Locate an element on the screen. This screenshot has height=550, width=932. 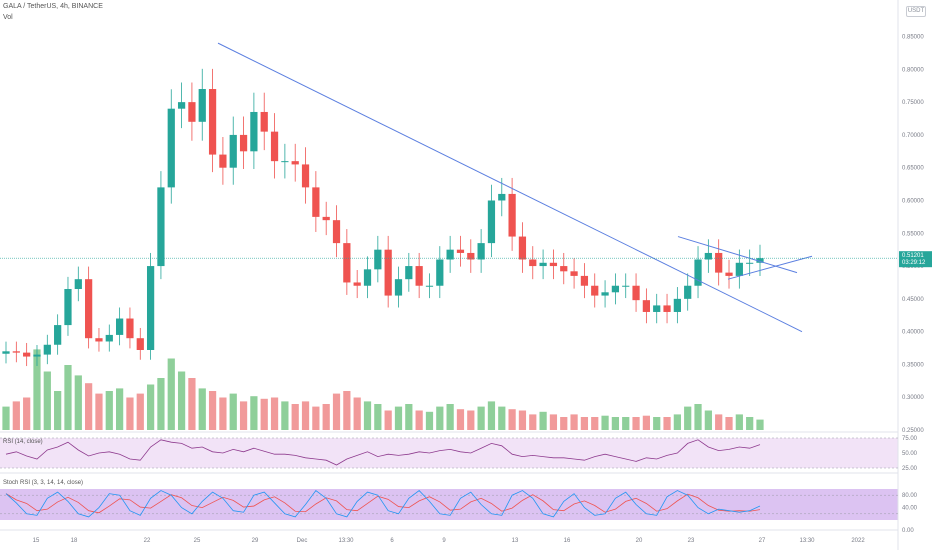
y-tick-label: 0.30000 is located at coordinates (913, 398).